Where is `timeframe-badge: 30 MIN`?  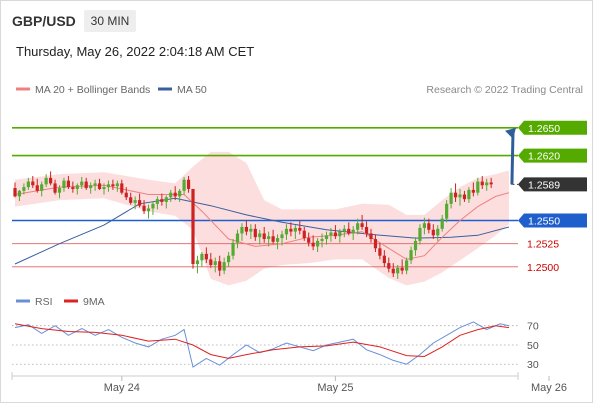 timeframe-badge: 30 MIN is located at coordinates (110, 21).